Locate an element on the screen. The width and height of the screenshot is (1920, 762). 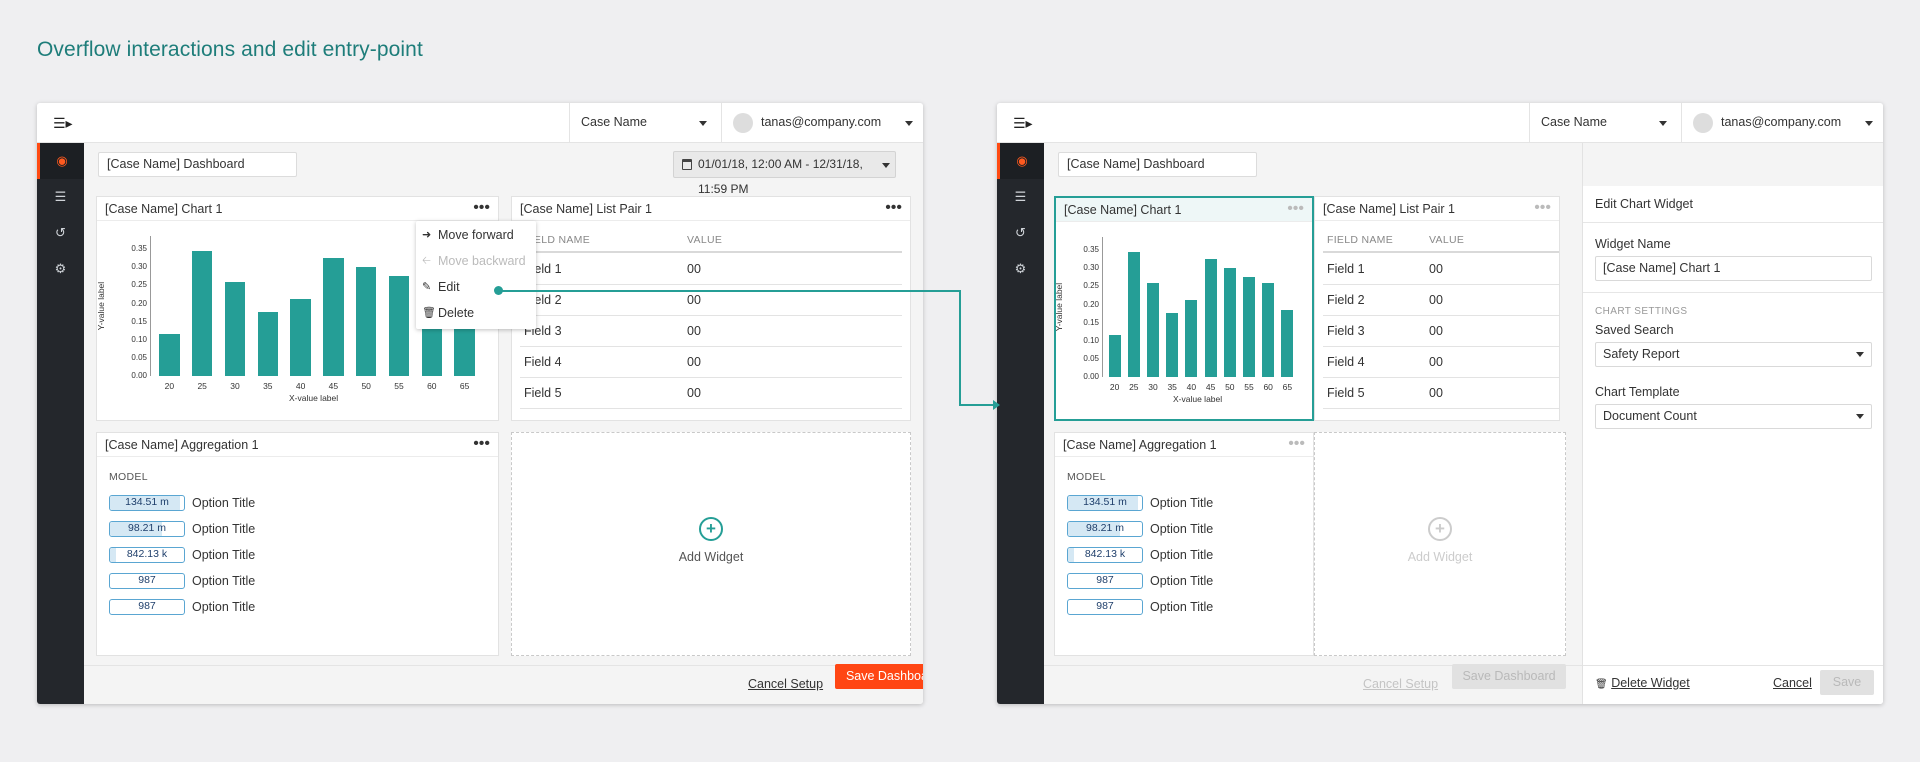
save-button: Save is located at coordinates (1847, 682).